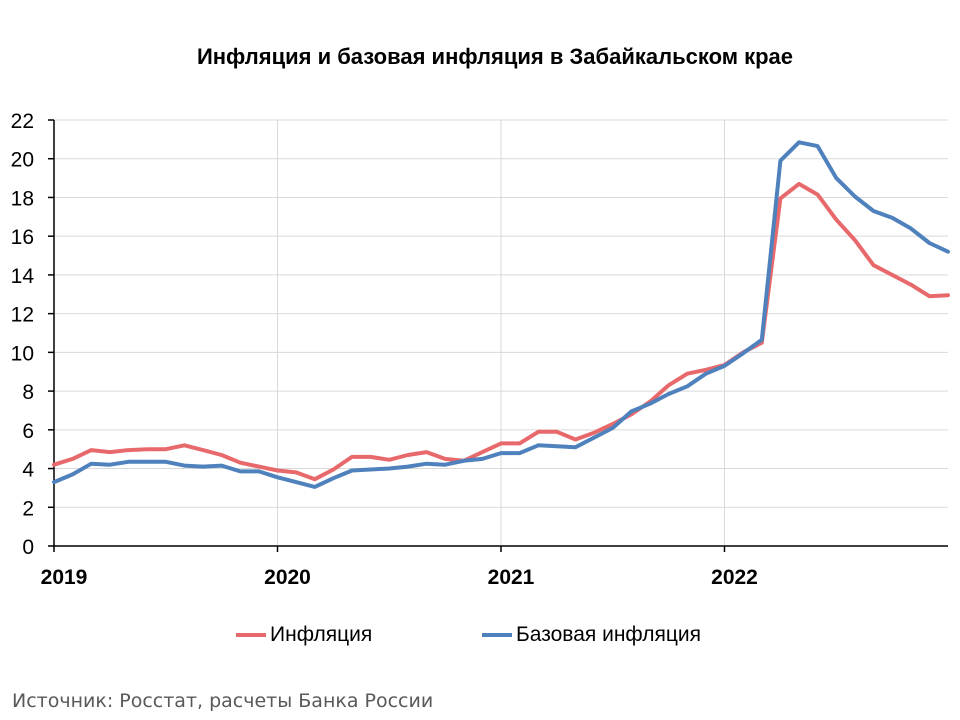 Image resolution: width=960 pixels, height=720 pixels. I want to click on x-tick-label: 2021, so click(511, 577).